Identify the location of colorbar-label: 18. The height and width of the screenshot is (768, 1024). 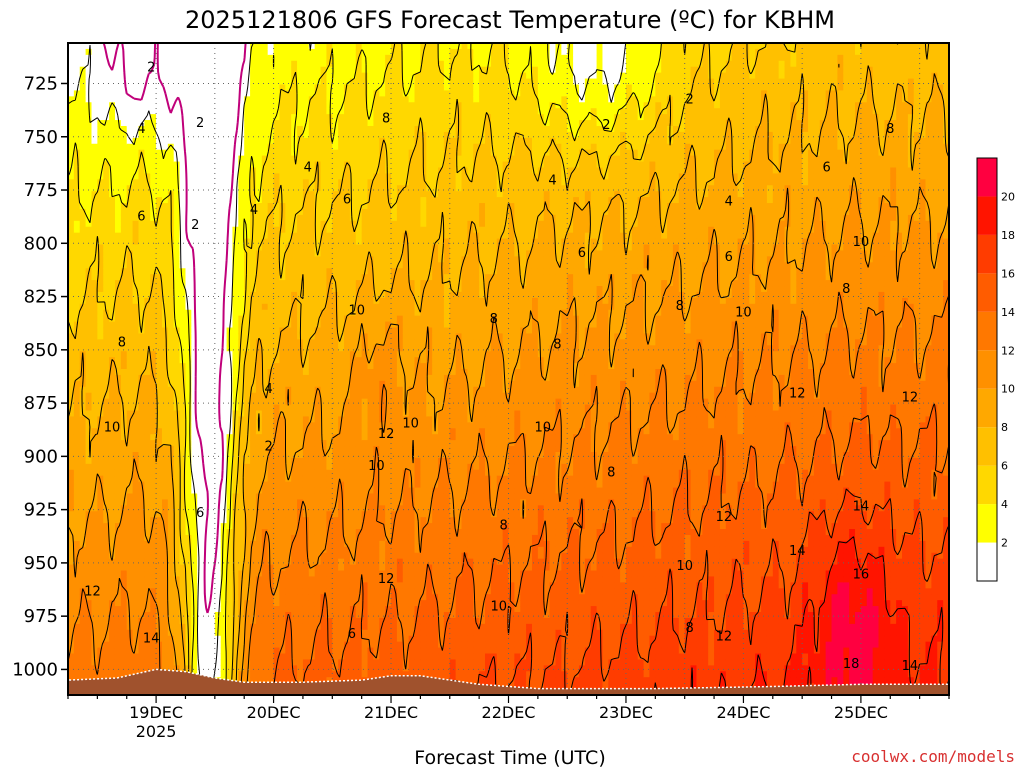
(1008, 235).